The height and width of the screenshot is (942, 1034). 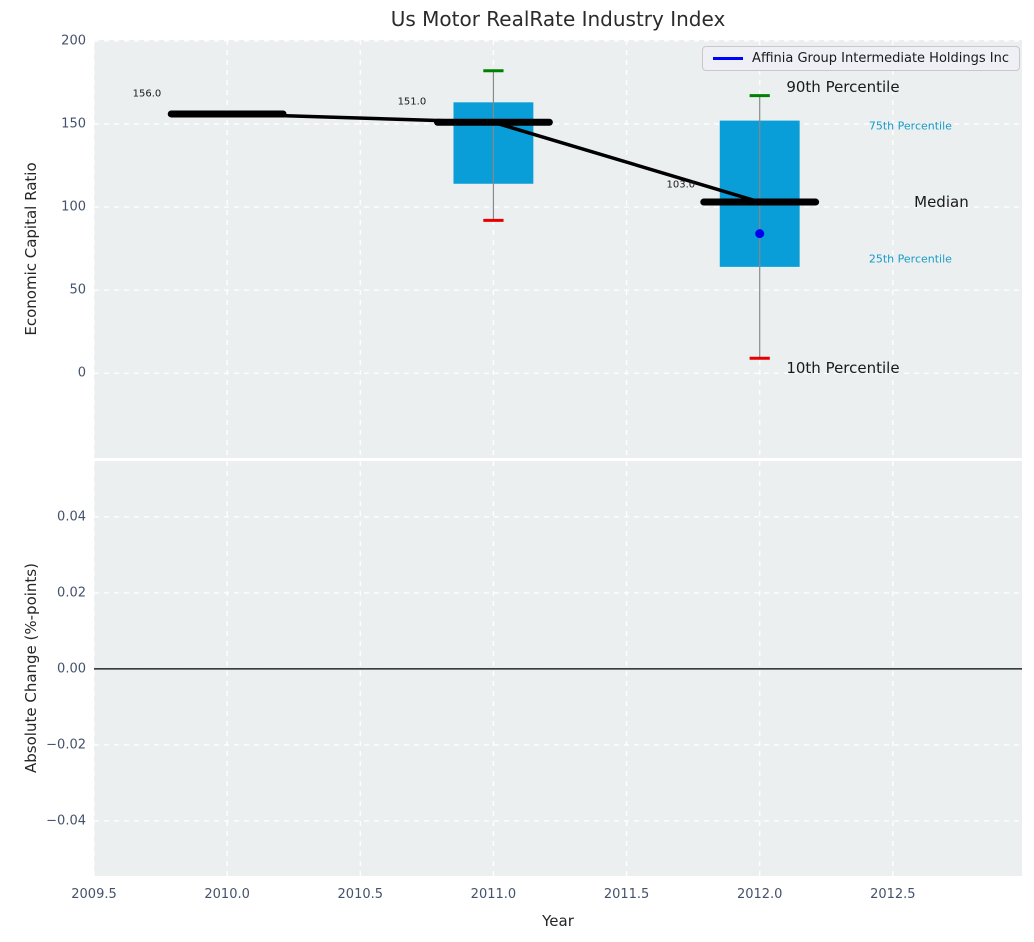 What do you see at coordinates (94, 894) in the screenshot?
I see `x-tick-label: 2009.5` at bounding box center [94, 894].